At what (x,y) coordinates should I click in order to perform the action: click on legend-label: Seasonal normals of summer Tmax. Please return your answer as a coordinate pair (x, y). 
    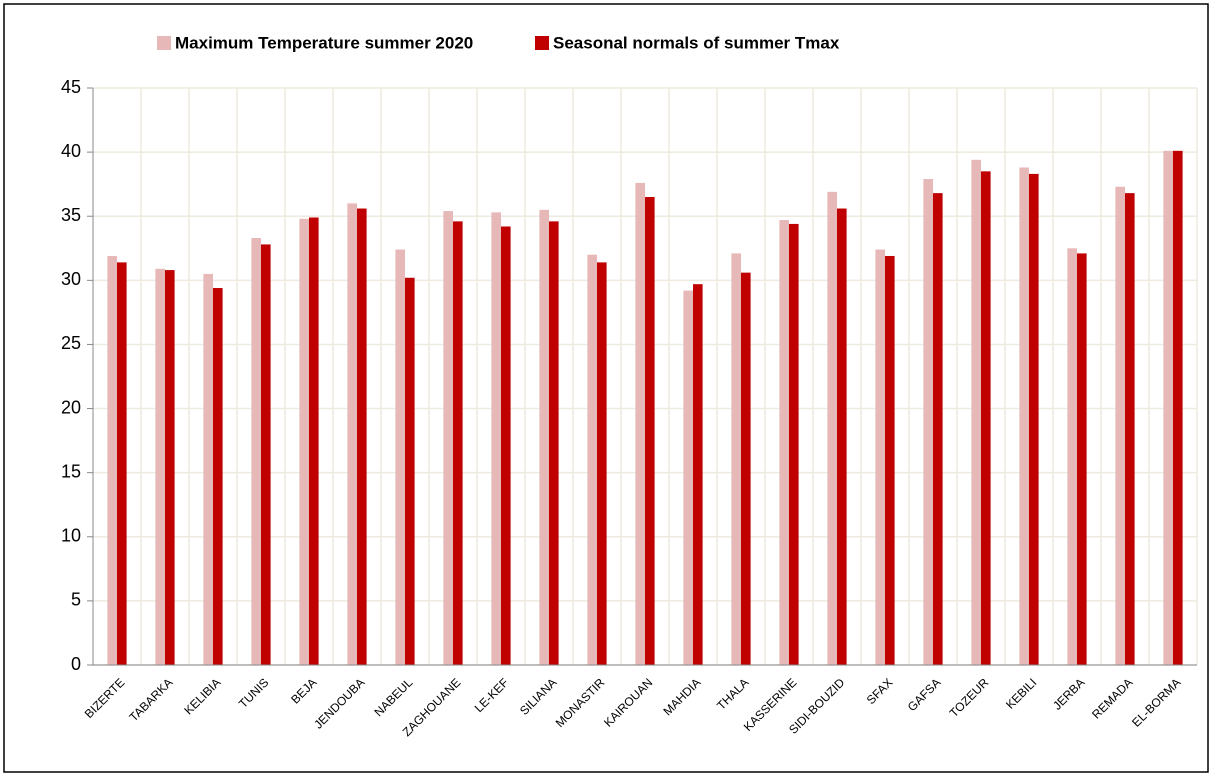
    Looking at the image, I should click on (696, 42).